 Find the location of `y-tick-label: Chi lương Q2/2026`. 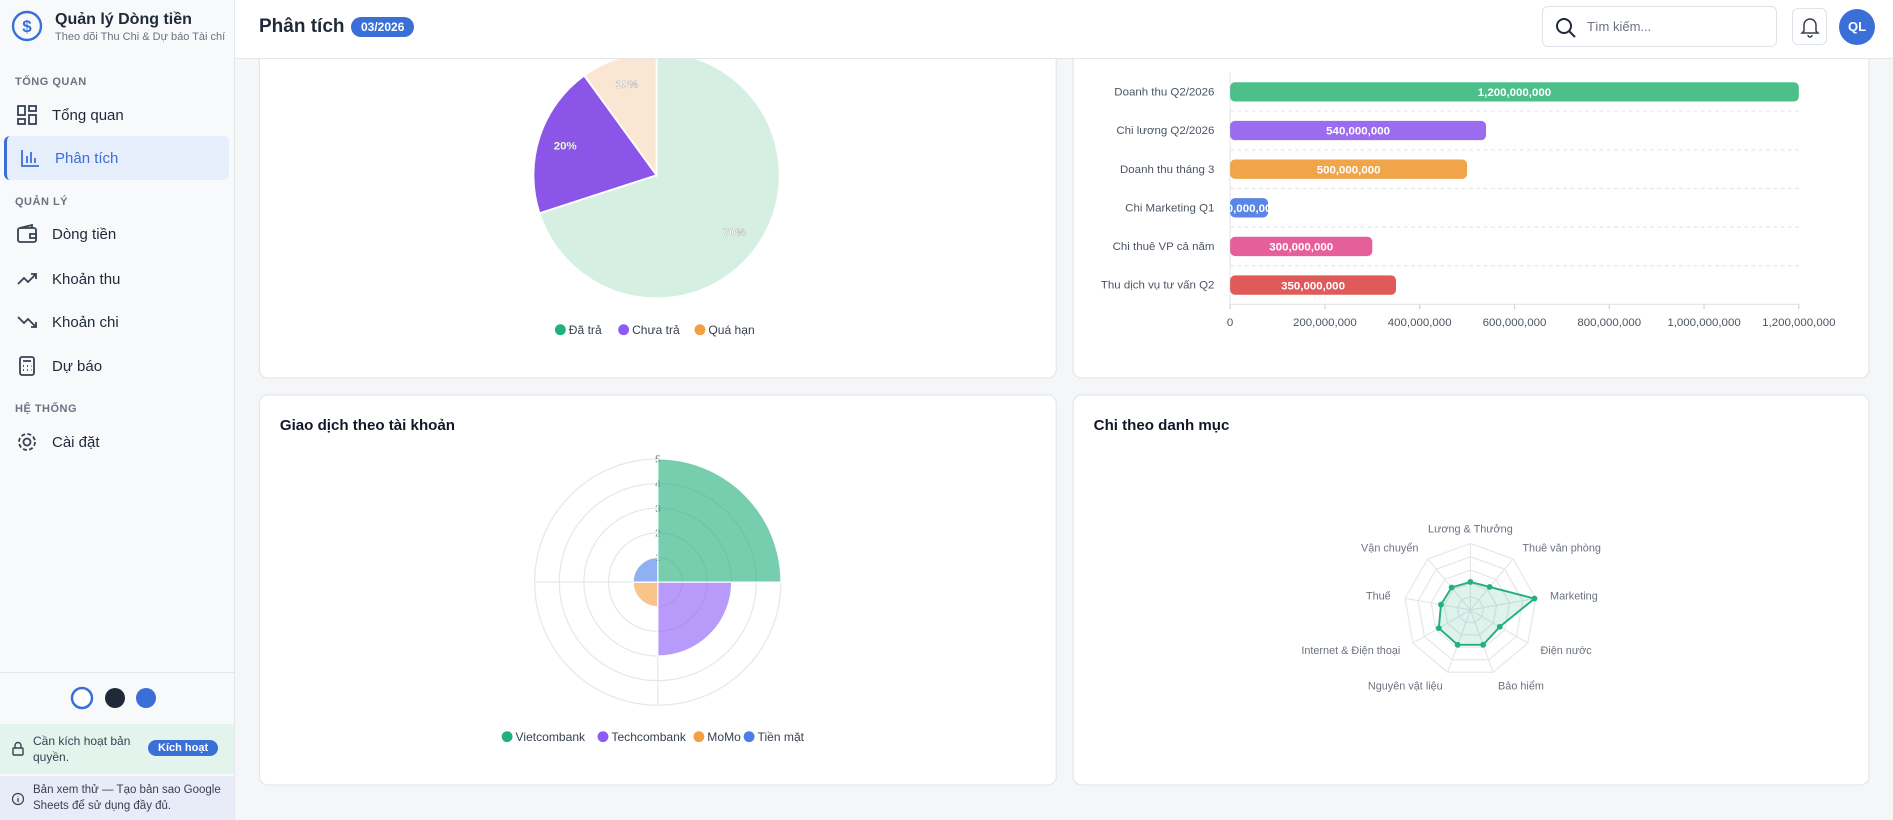

y-tick-label: Chi lương Q2/2026 is located at coordinates (1165, 131).